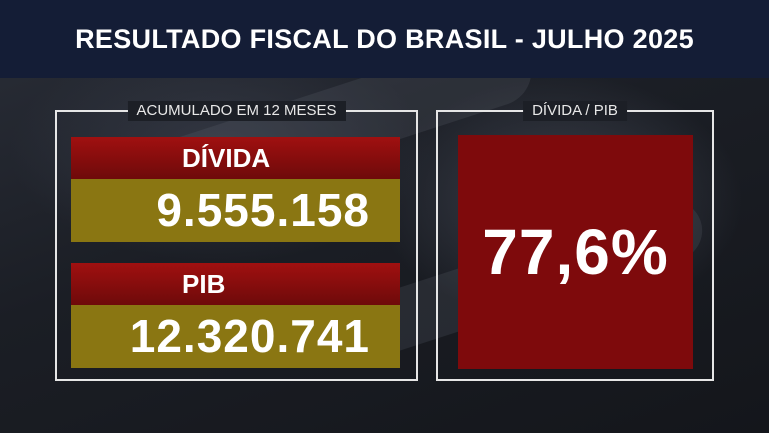  I want to click on ratio-panel-label: DÍVIDA / PIB, so click(575, 111).